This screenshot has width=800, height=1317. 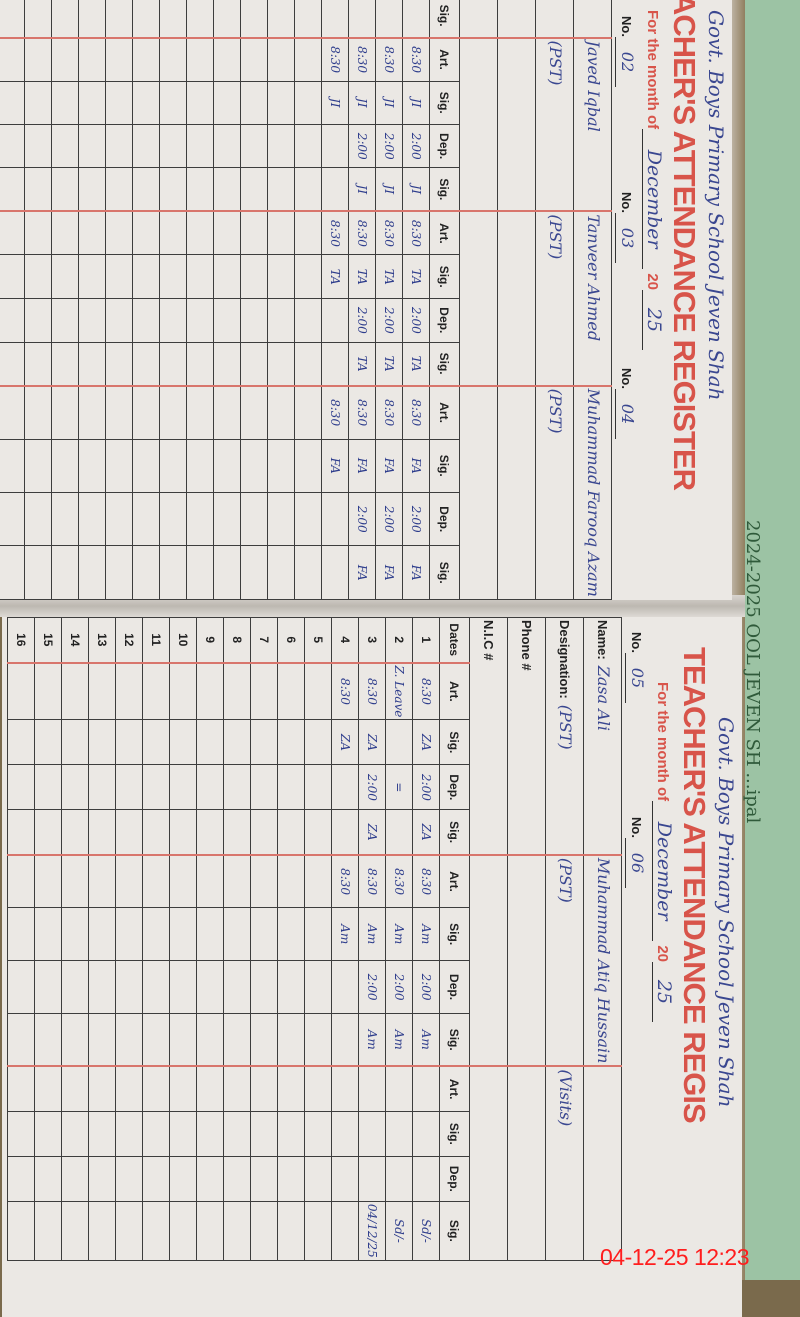 I want to click on attendance-cell: FA, so click(x=389, y=572).